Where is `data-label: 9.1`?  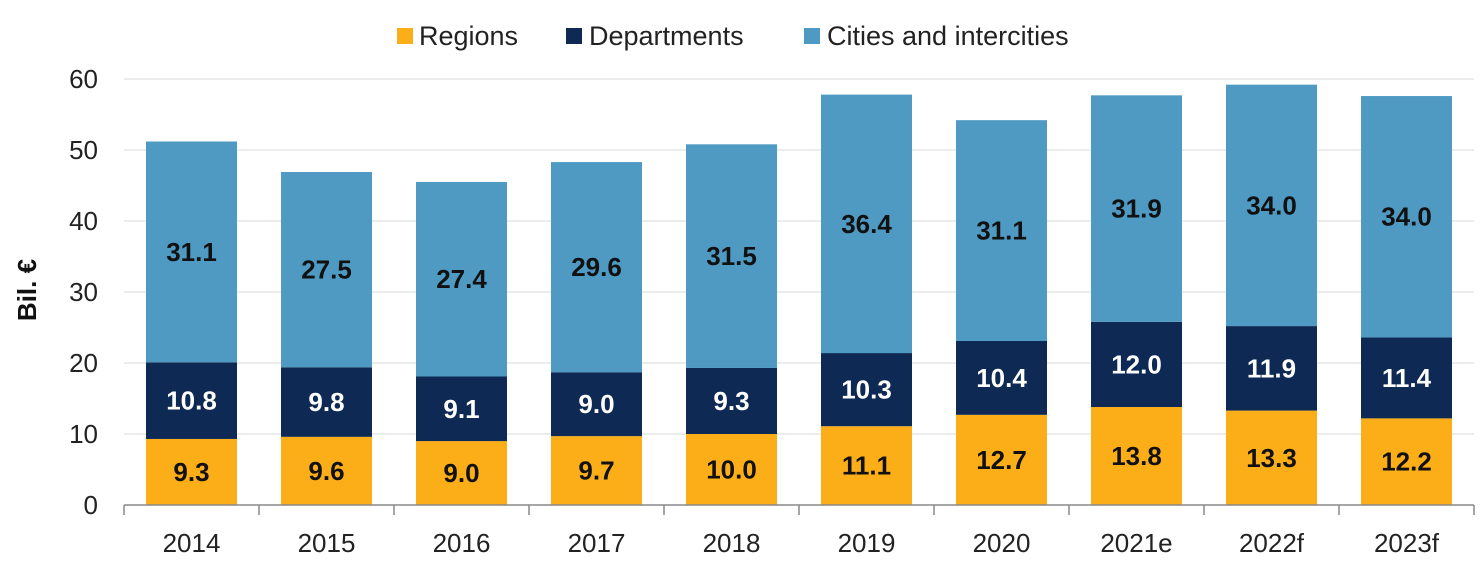
data-label: 9.1 is located at coordinates (461, 409).